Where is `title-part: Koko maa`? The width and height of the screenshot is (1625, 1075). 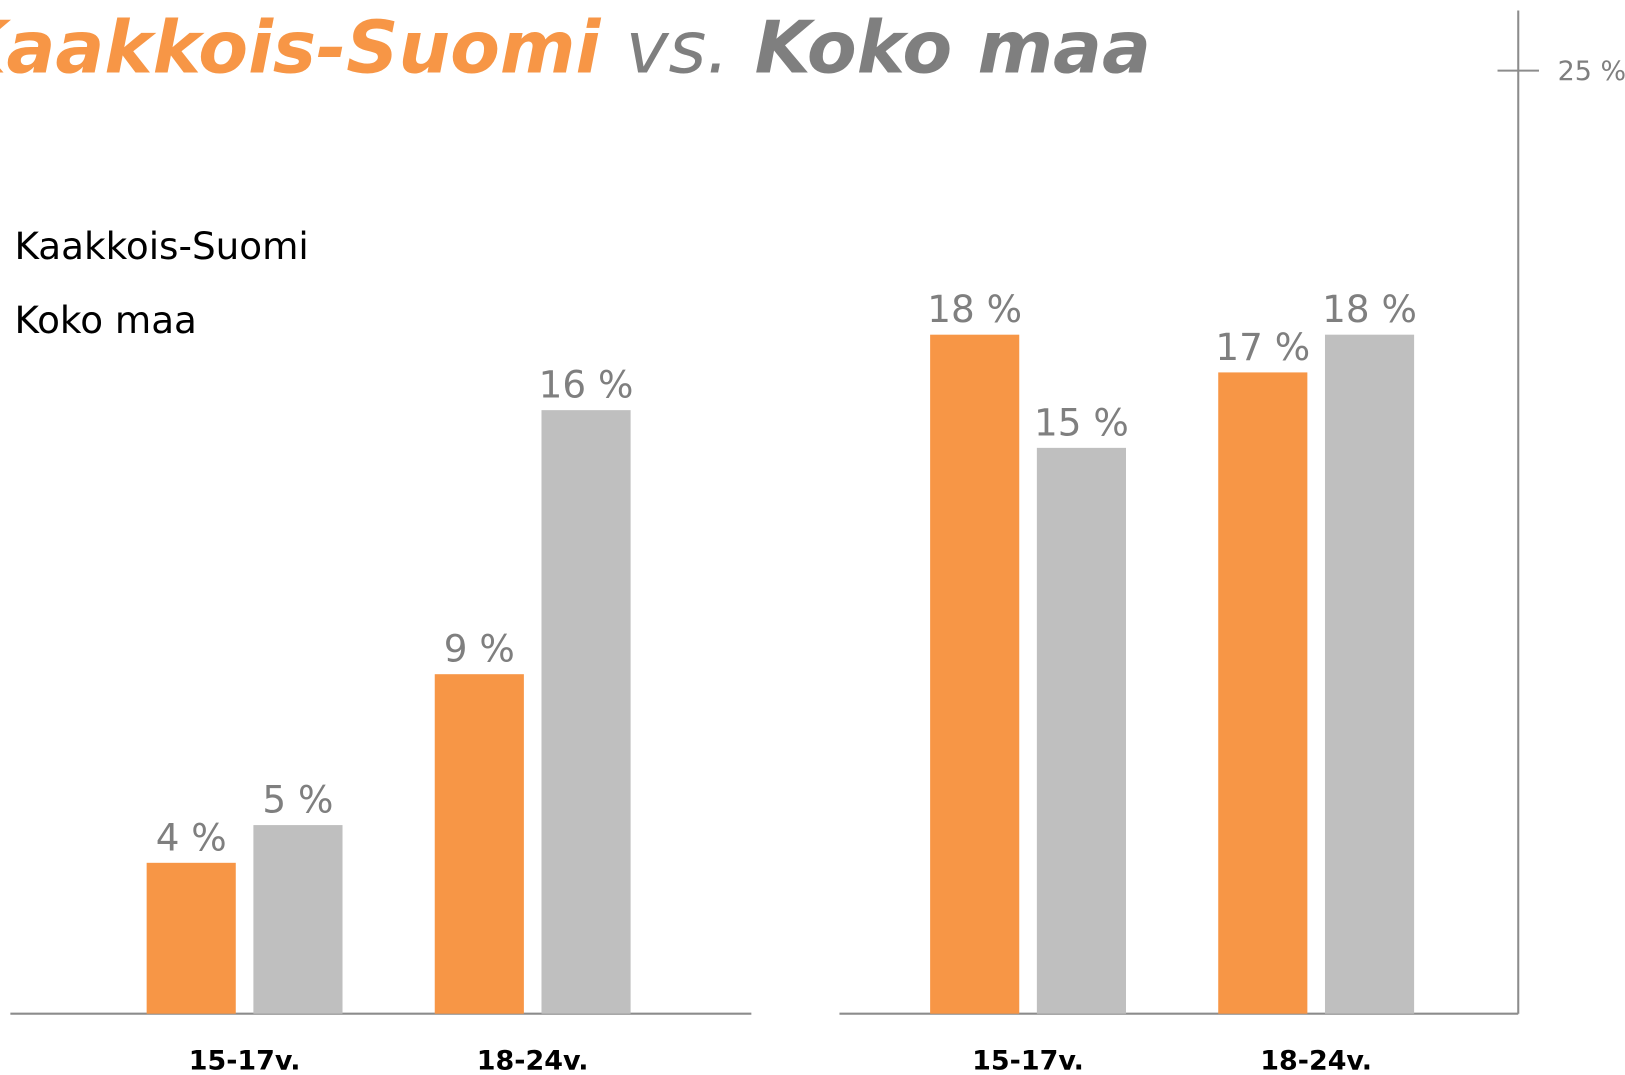 title-part: Koko maa is located at coordinates (953, 49).